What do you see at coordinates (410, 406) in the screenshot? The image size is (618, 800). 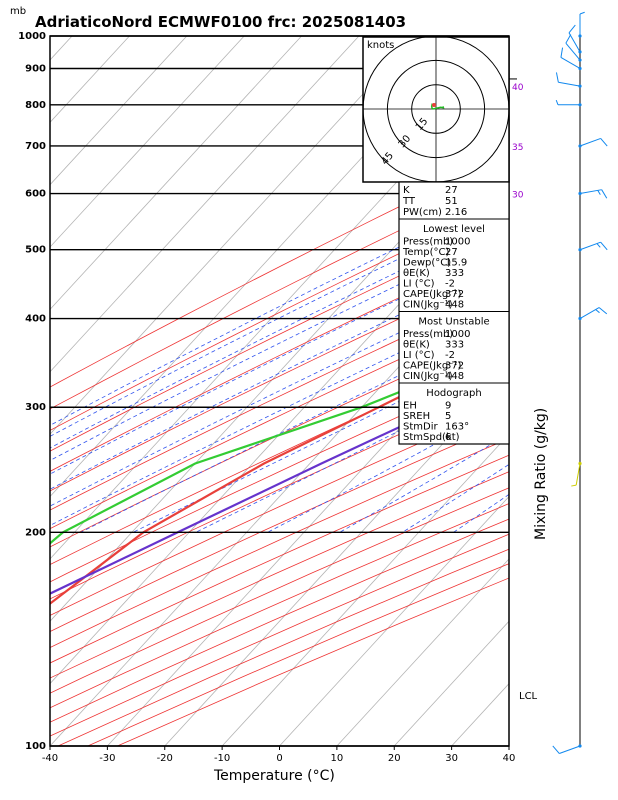 I see `index-name: EH` at bounding box center [410, 406].